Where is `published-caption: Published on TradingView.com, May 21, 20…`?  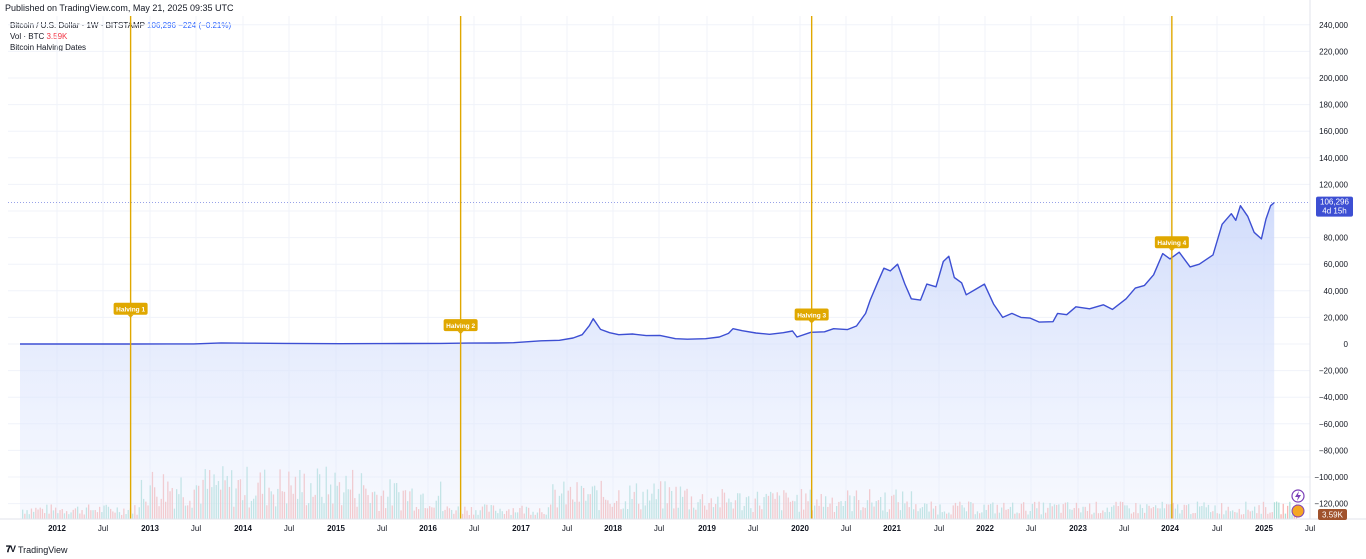 published-caption: Published on TradingView.com, May 21, 20… is located at coordinates (119, 8).